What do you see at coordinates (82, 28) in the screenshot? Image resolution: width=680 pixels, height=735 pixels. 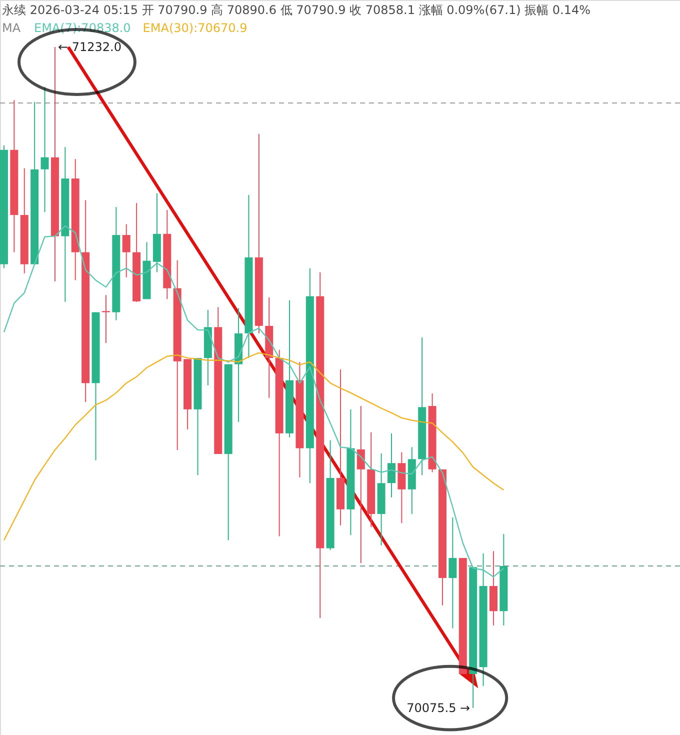 I see `text: EMA(7):70838.0` at bounding box center [82, 28].